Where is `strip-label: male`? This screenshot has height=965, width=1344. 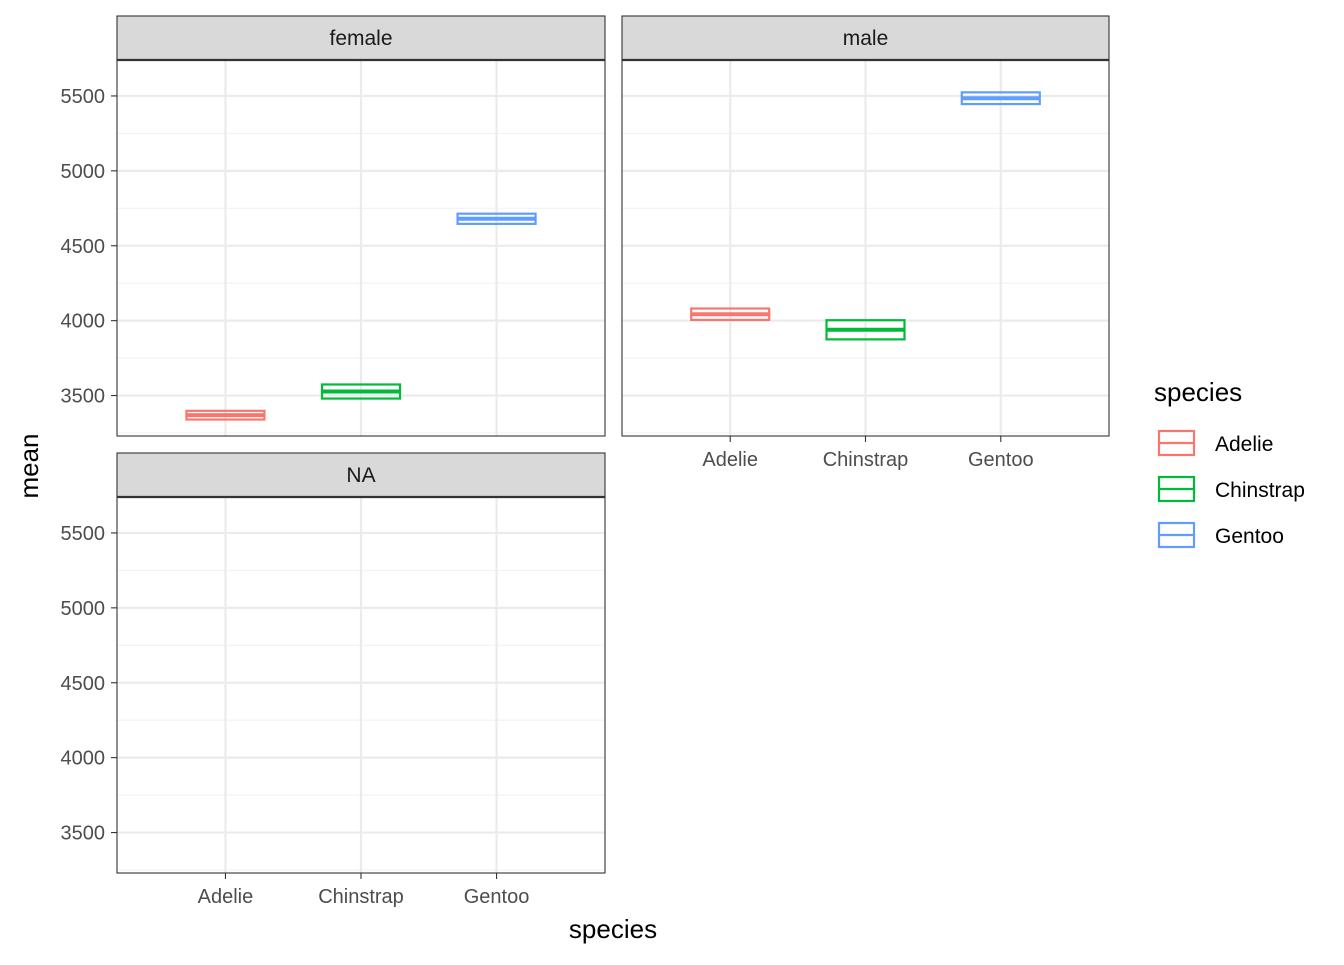
strip-label: male is located at coordinates (866, 38).